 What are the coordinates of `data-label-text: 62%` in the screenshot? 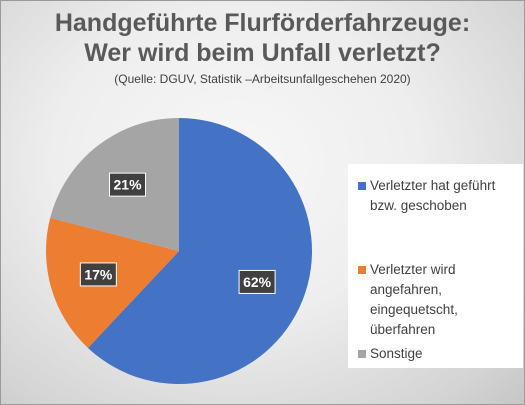 It's located at (257, 282).